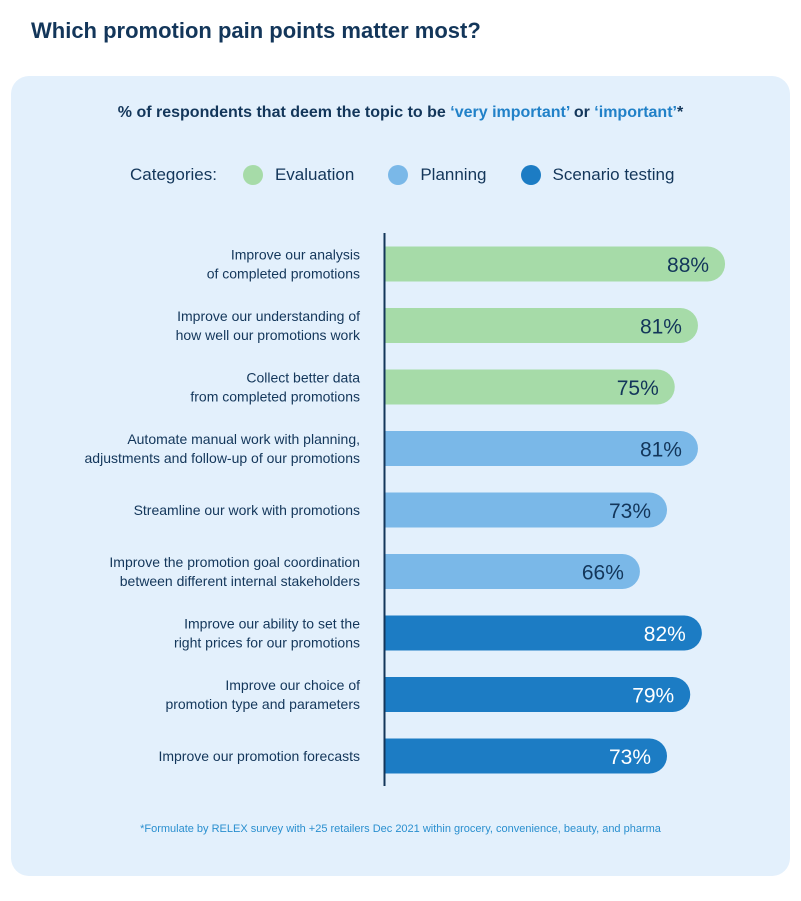  What do you see at coordinates (247, 510) in the screenshot?
I see `category-label: Streamline our work with promotions` at bounding box center [247, 510].